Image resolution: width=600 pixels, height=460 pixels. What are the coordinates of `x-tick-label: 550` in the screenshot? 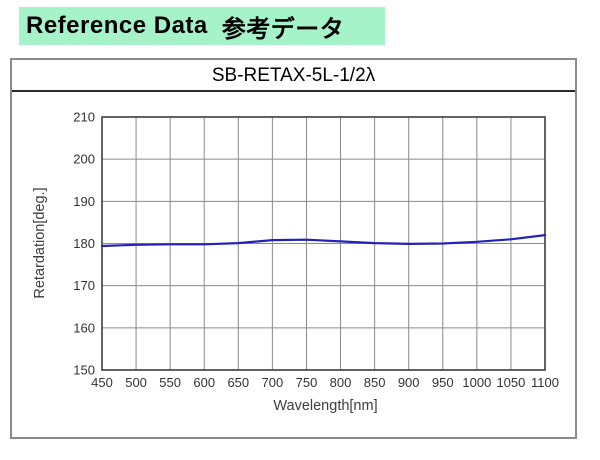 It's located at (170, 382).